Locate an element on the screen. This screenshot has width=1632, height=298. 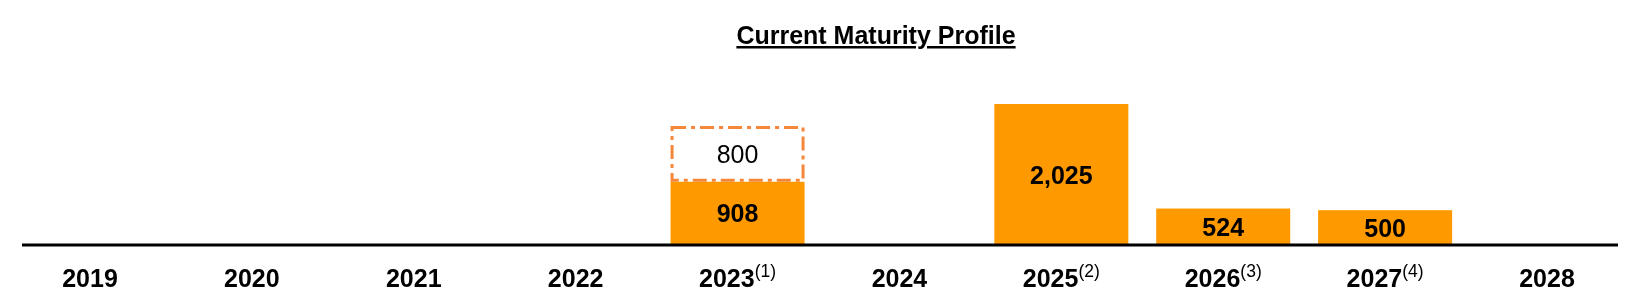
data-label: 908 is located at coordinates (737, 213).